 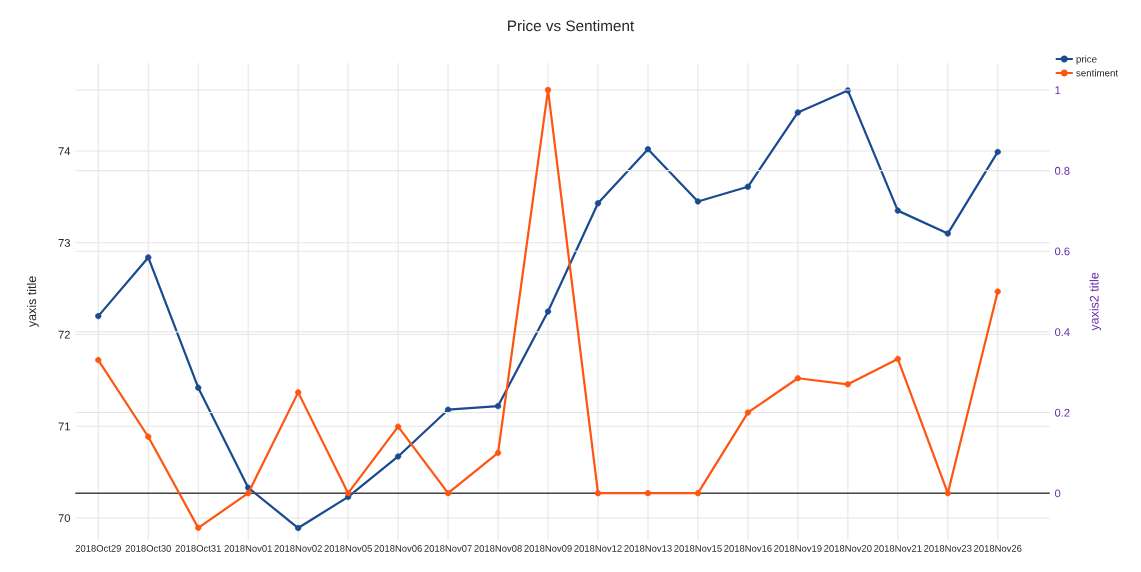 What do you see at coordinates (448, 548) in the screenshot?
I see `x-tick-label: 2018Nov07` at bounding box center [448, 548].